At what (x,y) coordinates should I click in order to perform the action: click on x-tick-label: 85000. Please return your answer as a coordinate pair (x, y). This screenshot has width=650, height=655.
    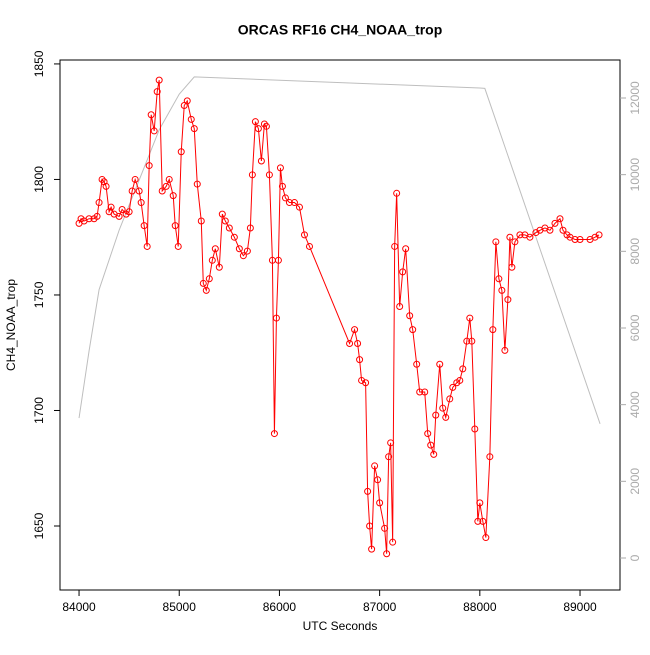
    Looking at the image, I should click on (180, 607).